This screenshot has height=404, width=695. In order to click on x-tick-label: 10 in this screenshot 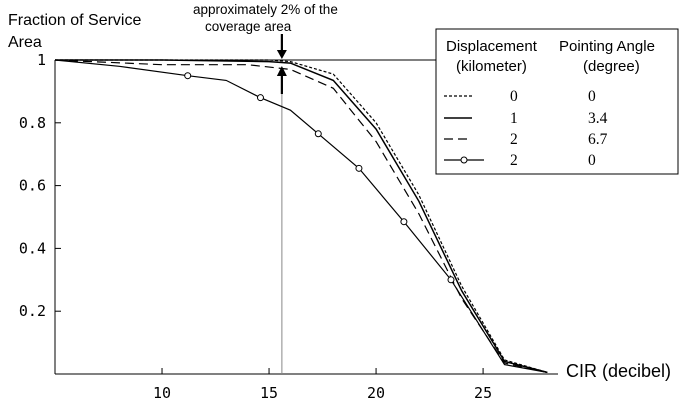, I will do `click(162, 393)`.